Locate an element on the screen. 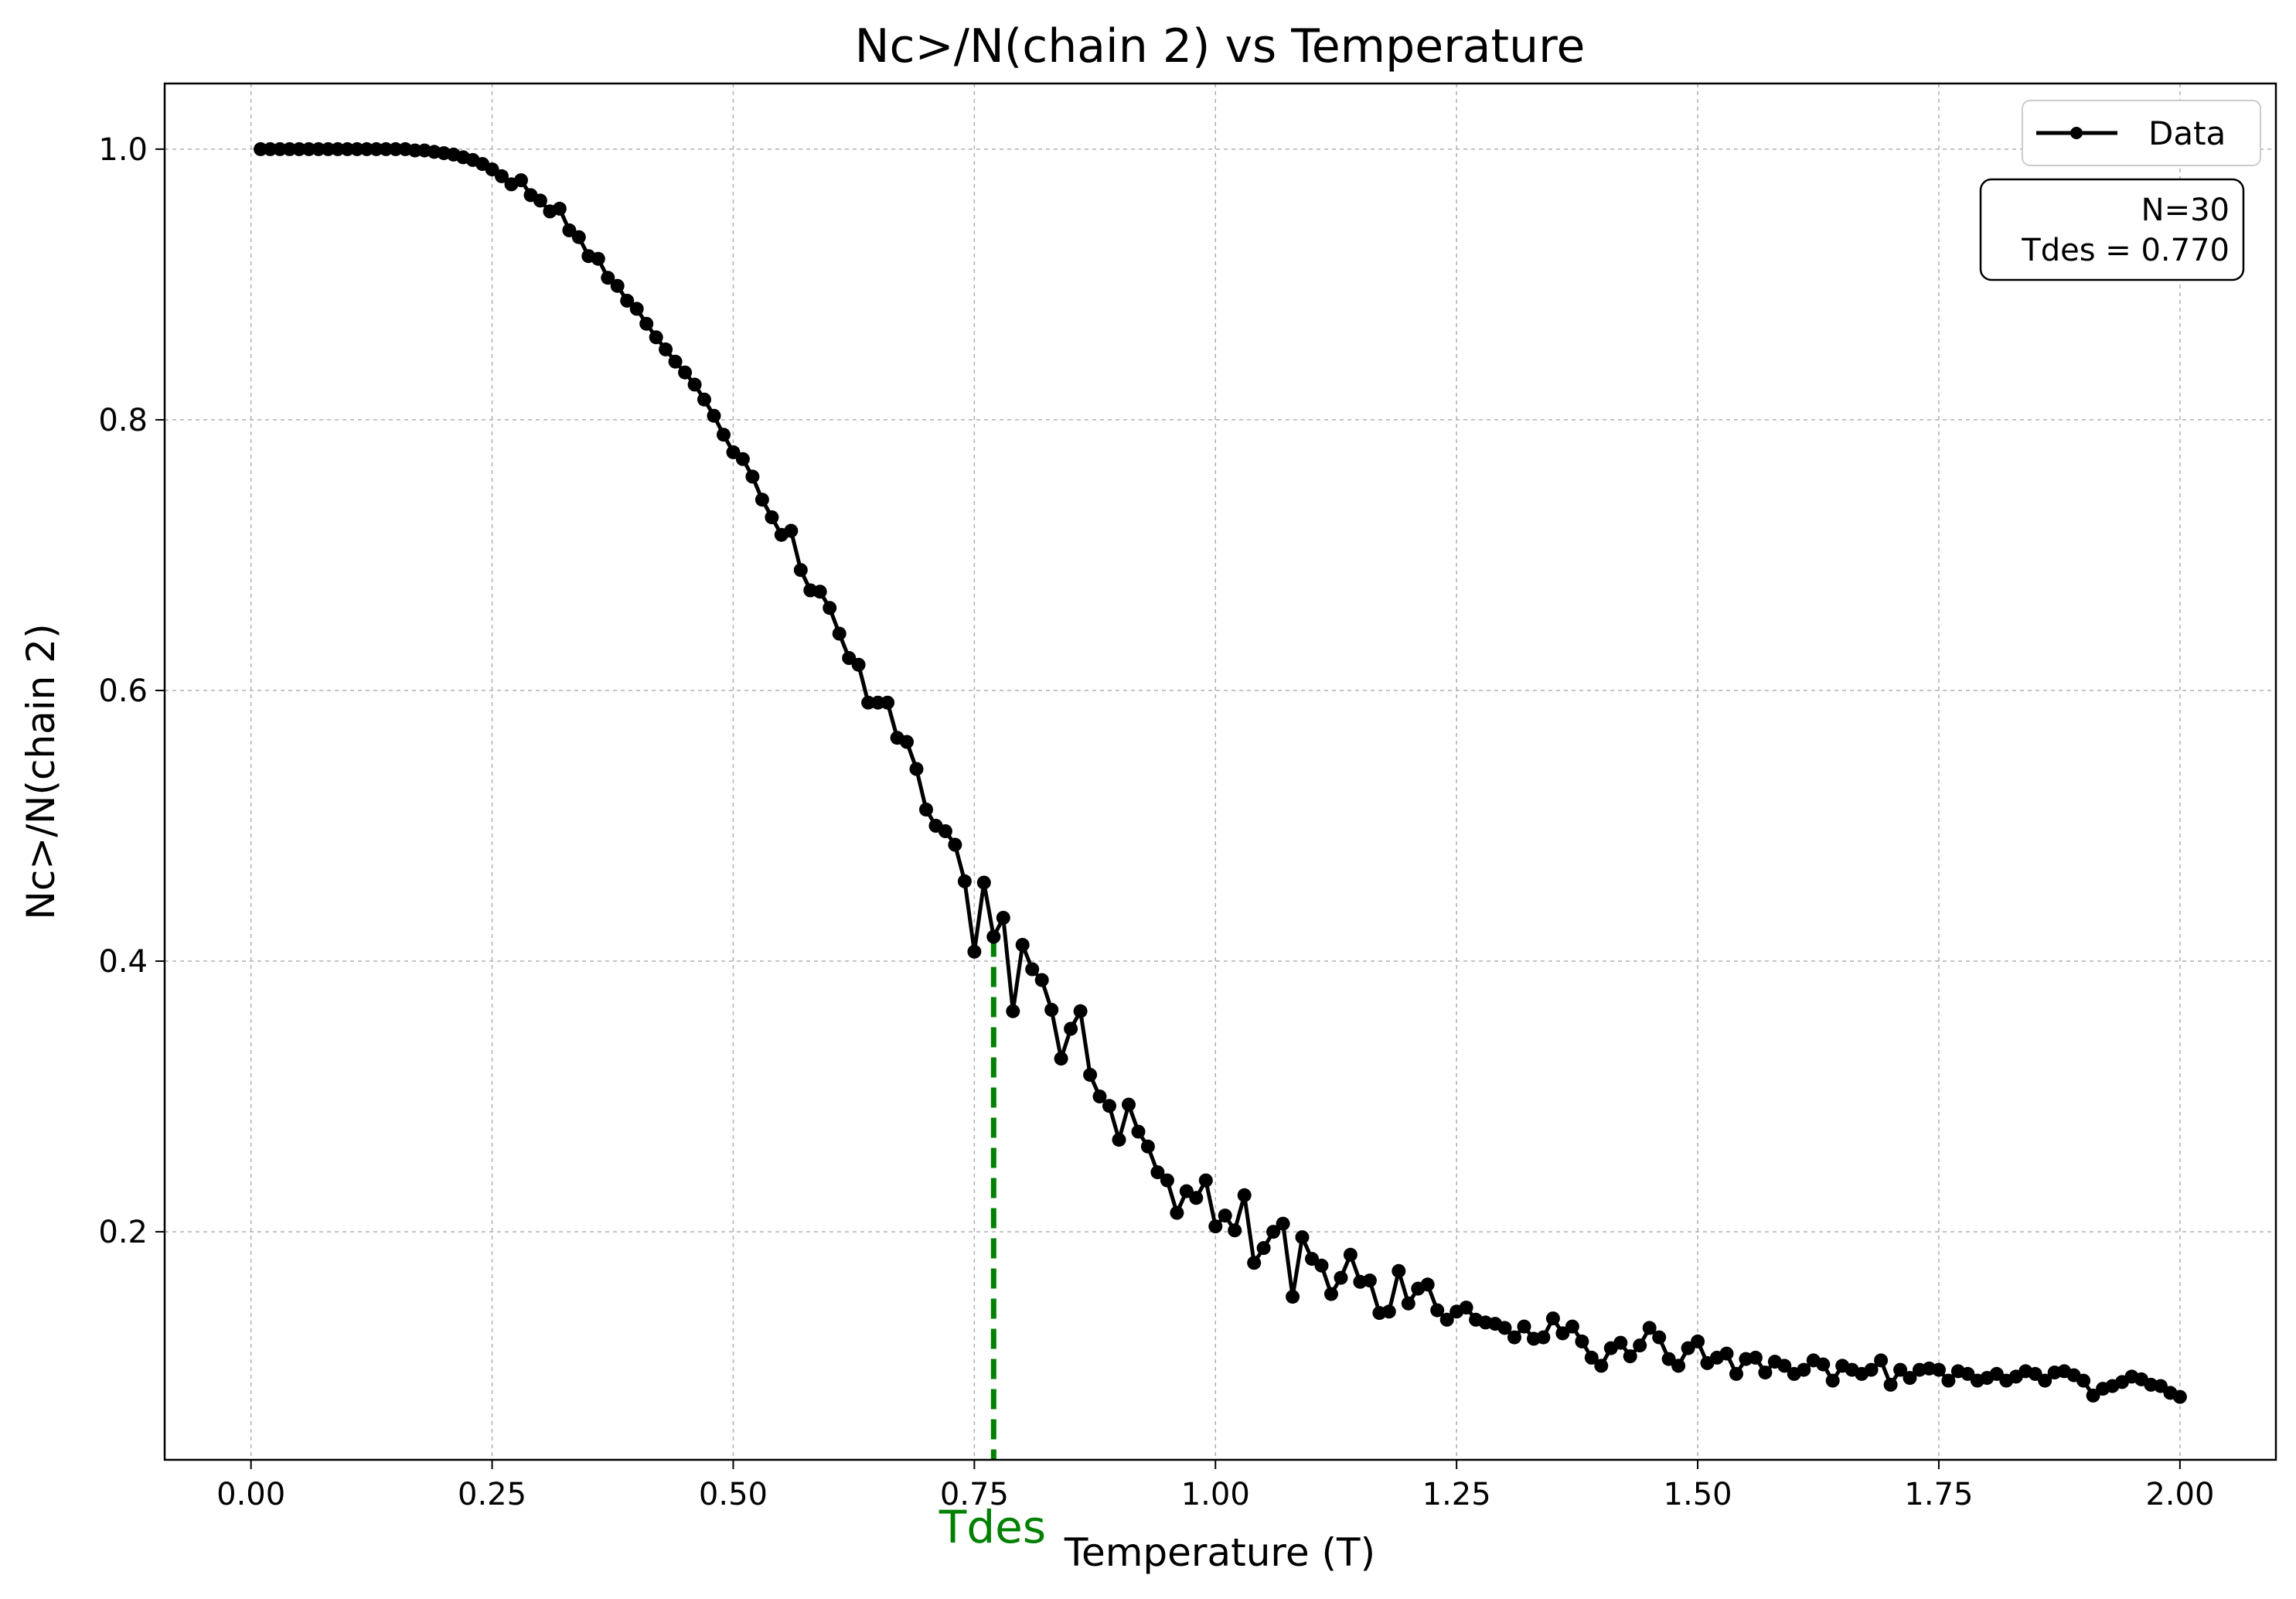 The height and width of the screenshot is (1599, 2296). info-box-n: N=30 is located at coordinates (2185, 210).